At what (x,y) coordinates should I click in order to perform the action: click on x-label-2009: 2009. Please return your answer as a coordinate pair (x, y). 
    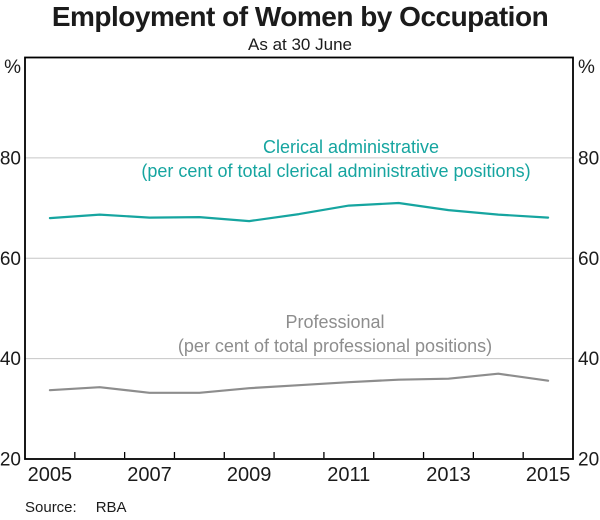
    Looking at the image, I should click on (249, 475).